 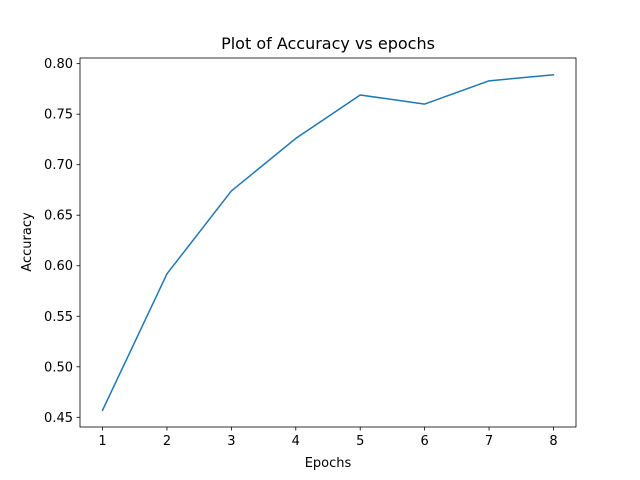 What do you see at coordinates (328, 463) in the screenshot?
I see `x-axis-label: Epochs` at bounding box center [328, 463].